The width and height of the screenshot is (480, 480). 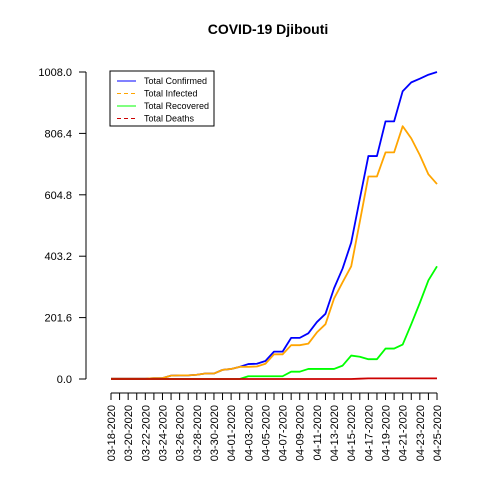 What do you see at coordinates (387, 433) in the screenshot?
I see `x-tick-label: 04-19-2020` at bounding box center [387, 433].